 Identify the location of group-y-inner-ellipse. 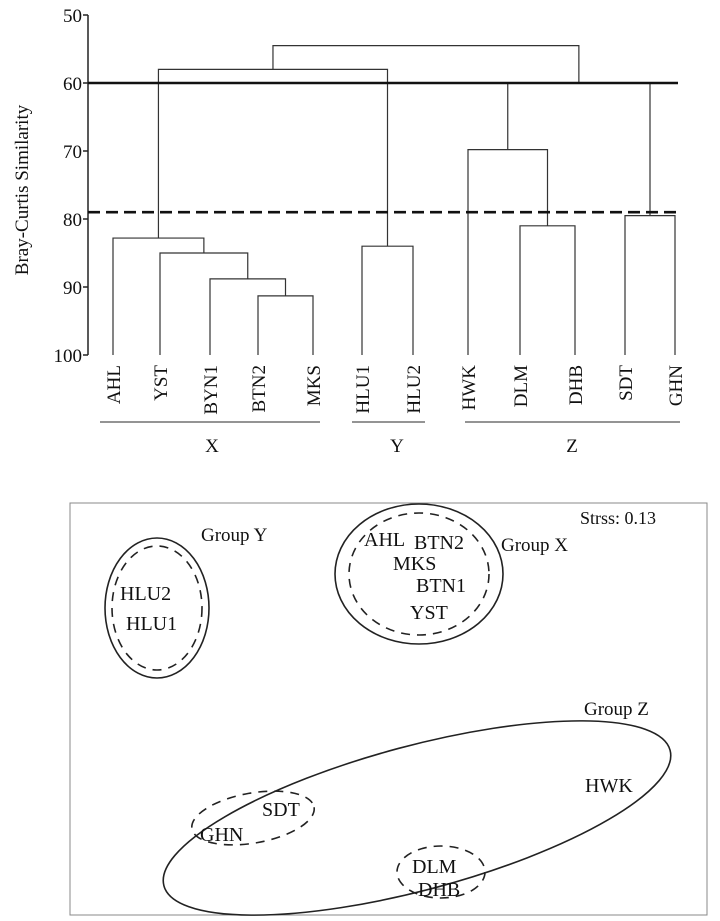
(157, 608).